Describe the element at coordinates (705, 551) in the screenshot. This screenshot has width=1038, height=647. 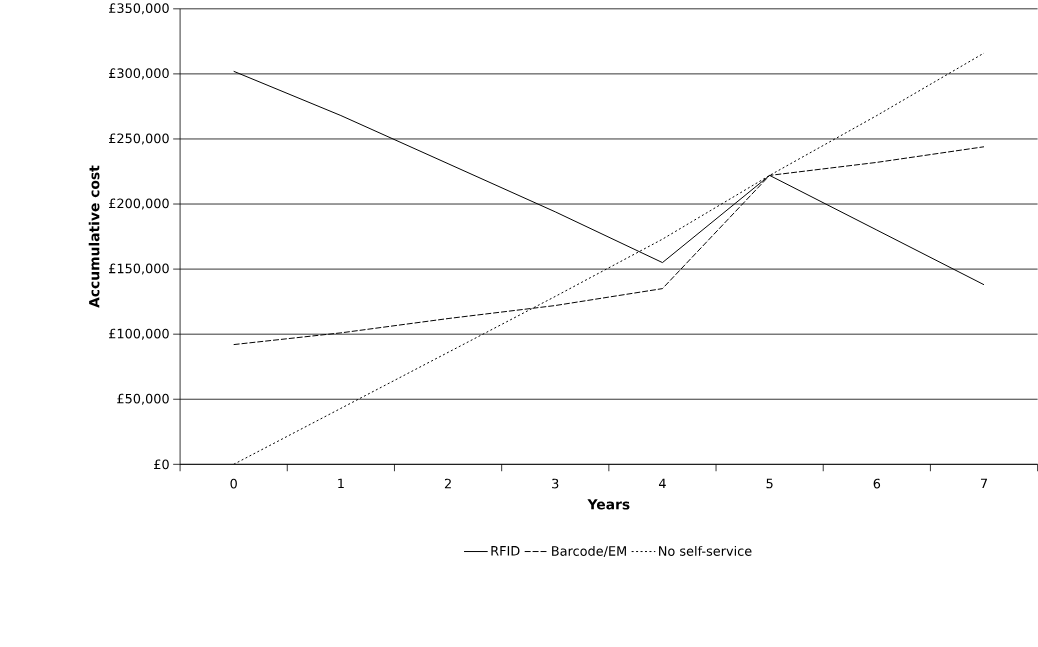
I see `legend-label: No self-service` at that location.